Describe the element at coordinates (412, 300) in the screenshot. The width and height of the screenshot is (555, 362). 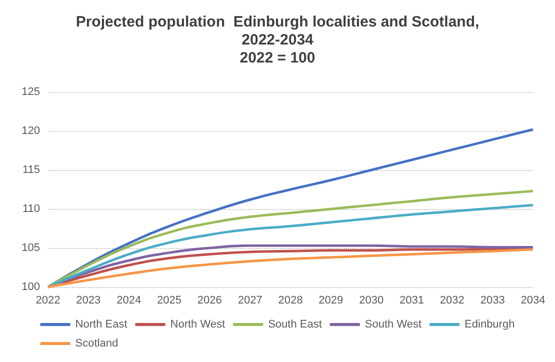
I see `x-tick-label: 2031` at that location.